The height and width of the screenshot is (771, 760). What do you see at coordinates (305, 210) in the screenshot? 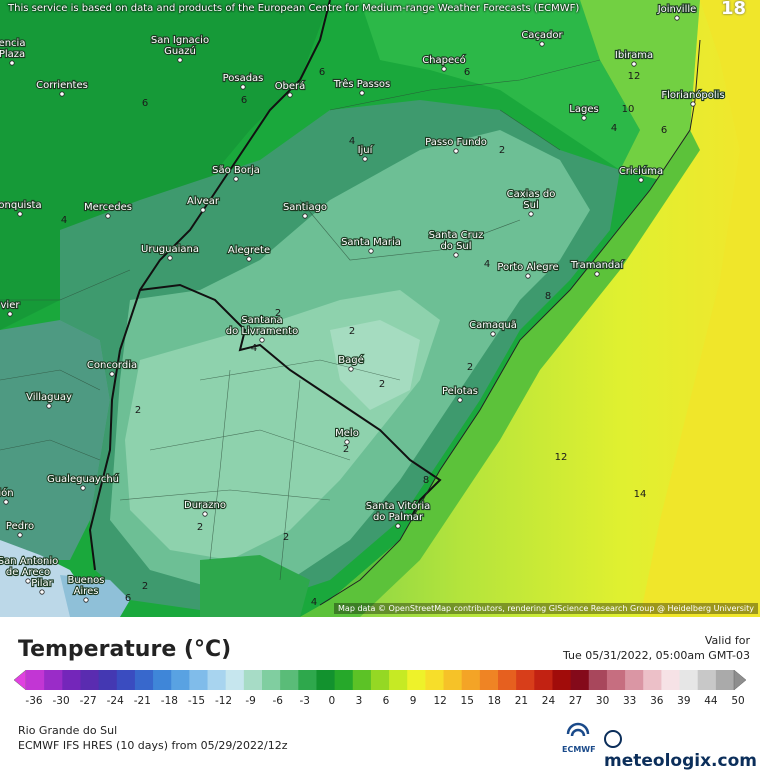
I see `city-17: Santiago` at bounding box center [305, 210].